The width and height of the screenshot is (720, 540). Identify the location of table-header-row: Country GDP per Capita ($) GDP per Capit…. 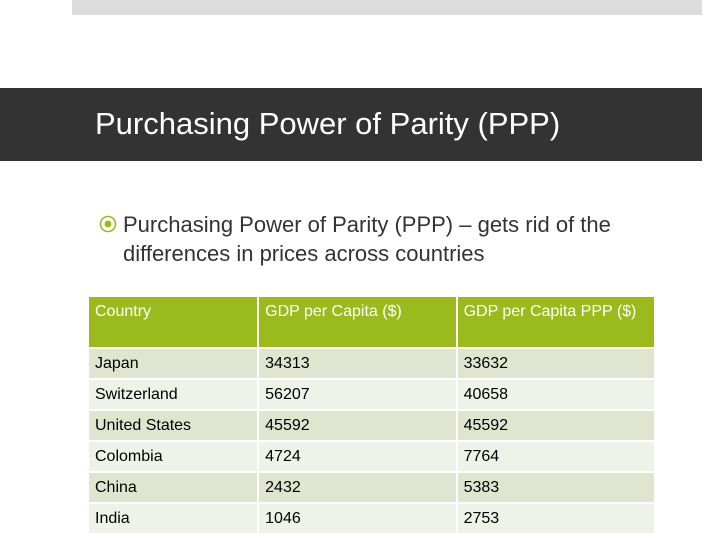
(371, 322).